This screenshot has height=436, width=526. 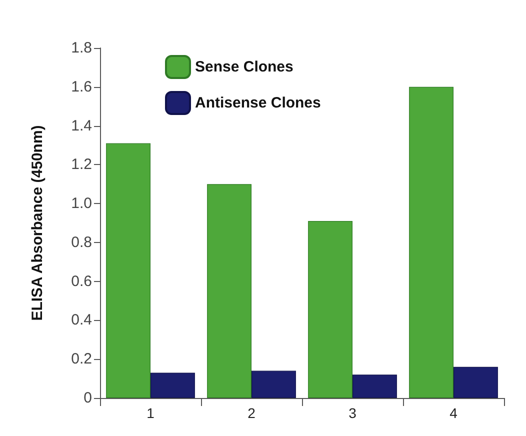 What do you see at coordinates (81, 242) in the screenshot?
I see `y-tick-label: 0.8` at bounding box center [81, 242].